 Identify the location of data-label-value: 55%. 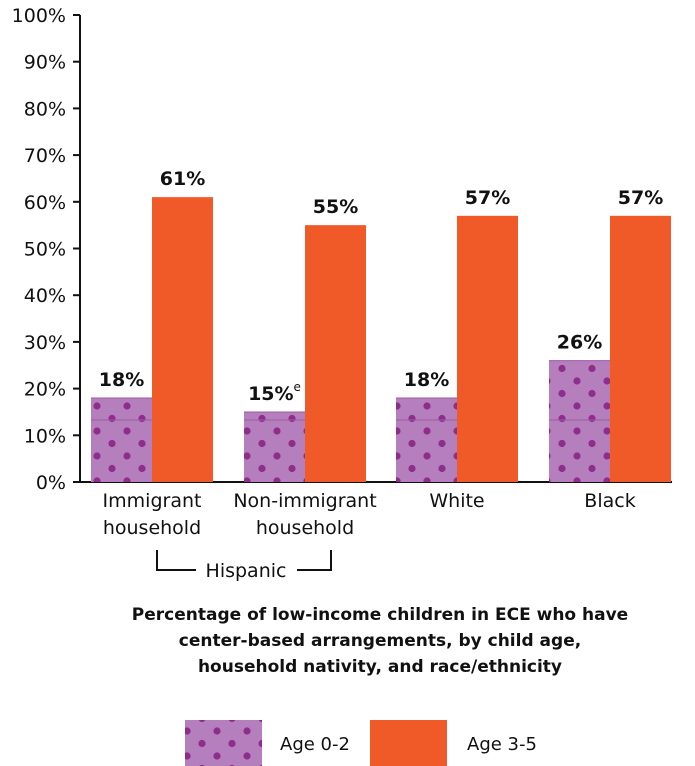
(335, 207).